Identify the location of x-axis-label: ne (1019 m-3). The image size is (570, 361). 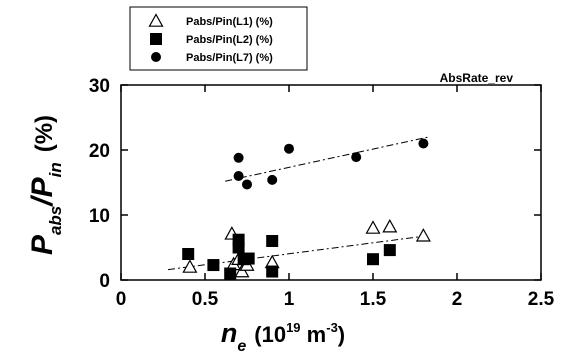
(283, 336).